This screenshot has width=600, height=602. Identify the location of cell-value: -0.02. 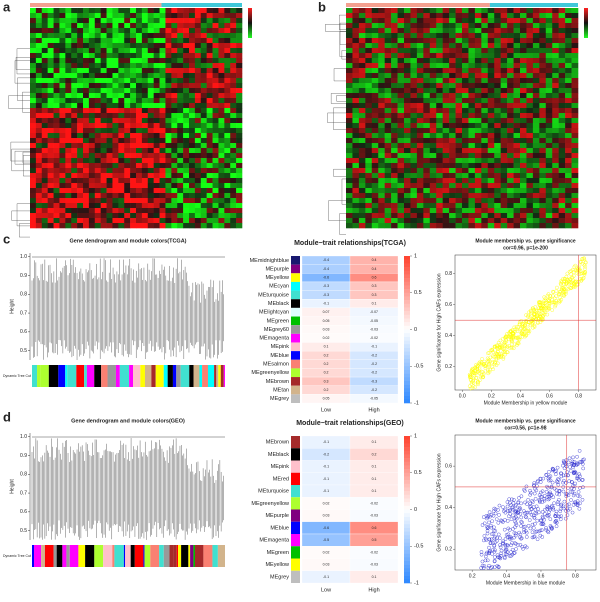
(374, 338).